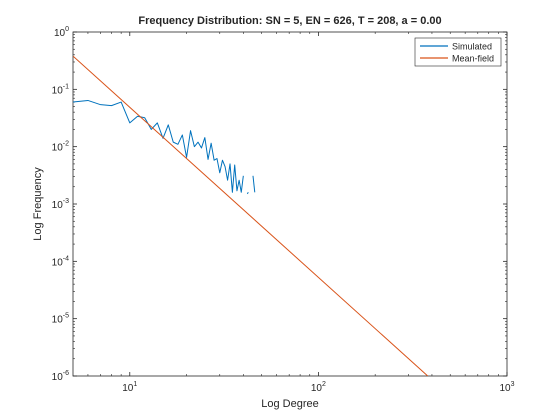 Image resolution: width=560 pixels, height=420 pixels. I want to click on legend-box, so click(458, 52).